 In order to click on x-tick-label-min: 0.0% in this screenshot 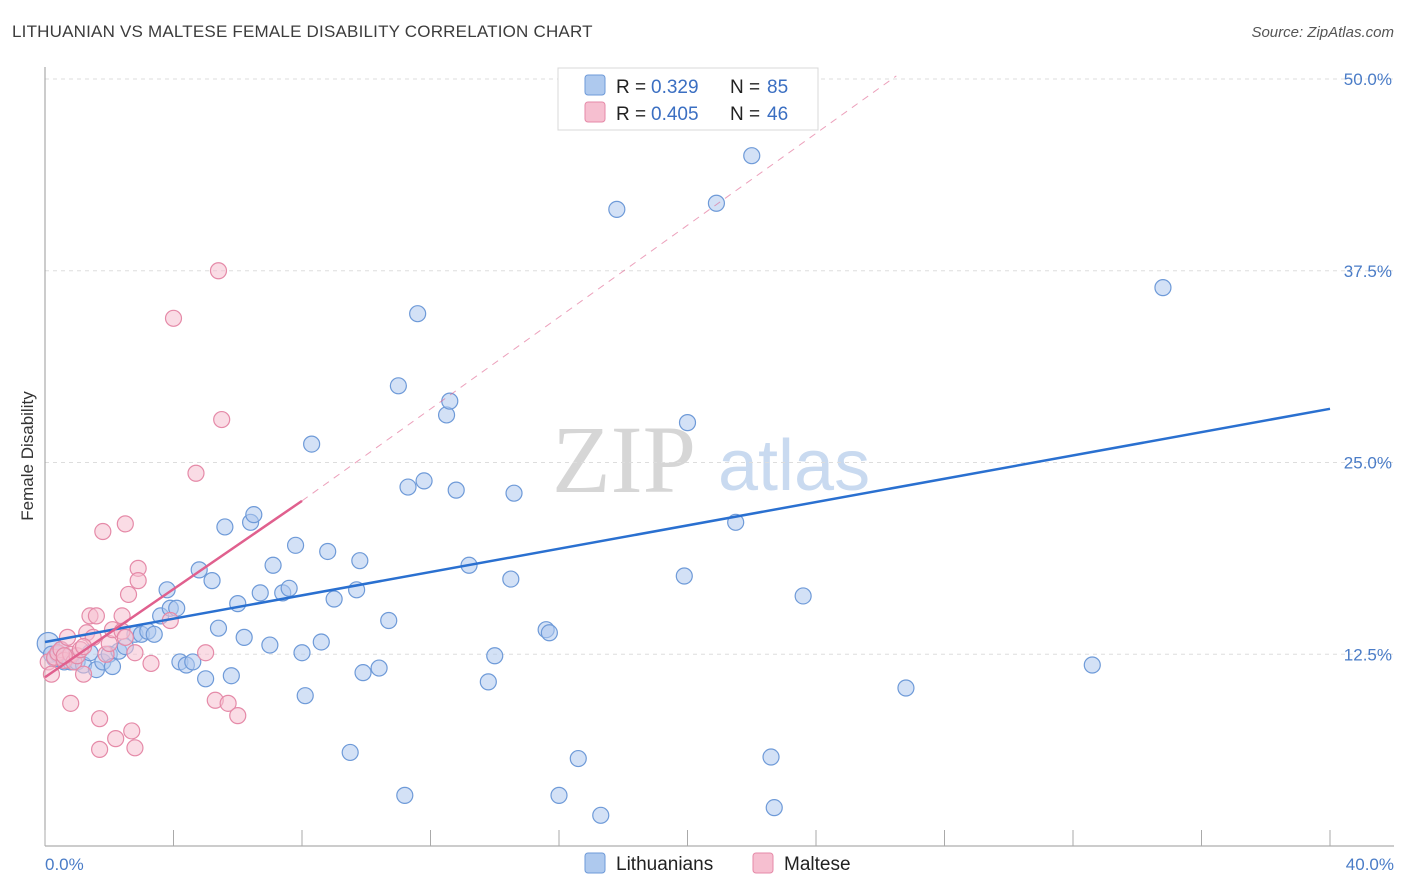, I will do `click(64, 864)`.